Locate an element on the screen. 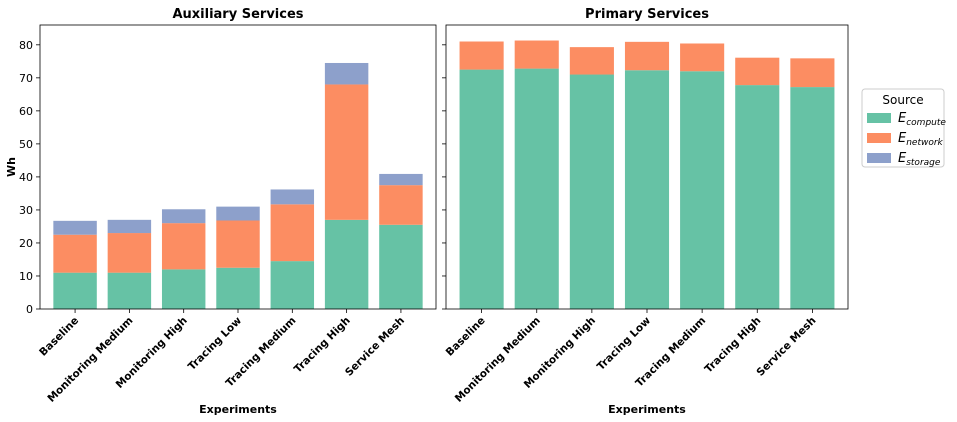 This screenshot has height=422, width=957. legend-frame is located at coordinates (903, 128).